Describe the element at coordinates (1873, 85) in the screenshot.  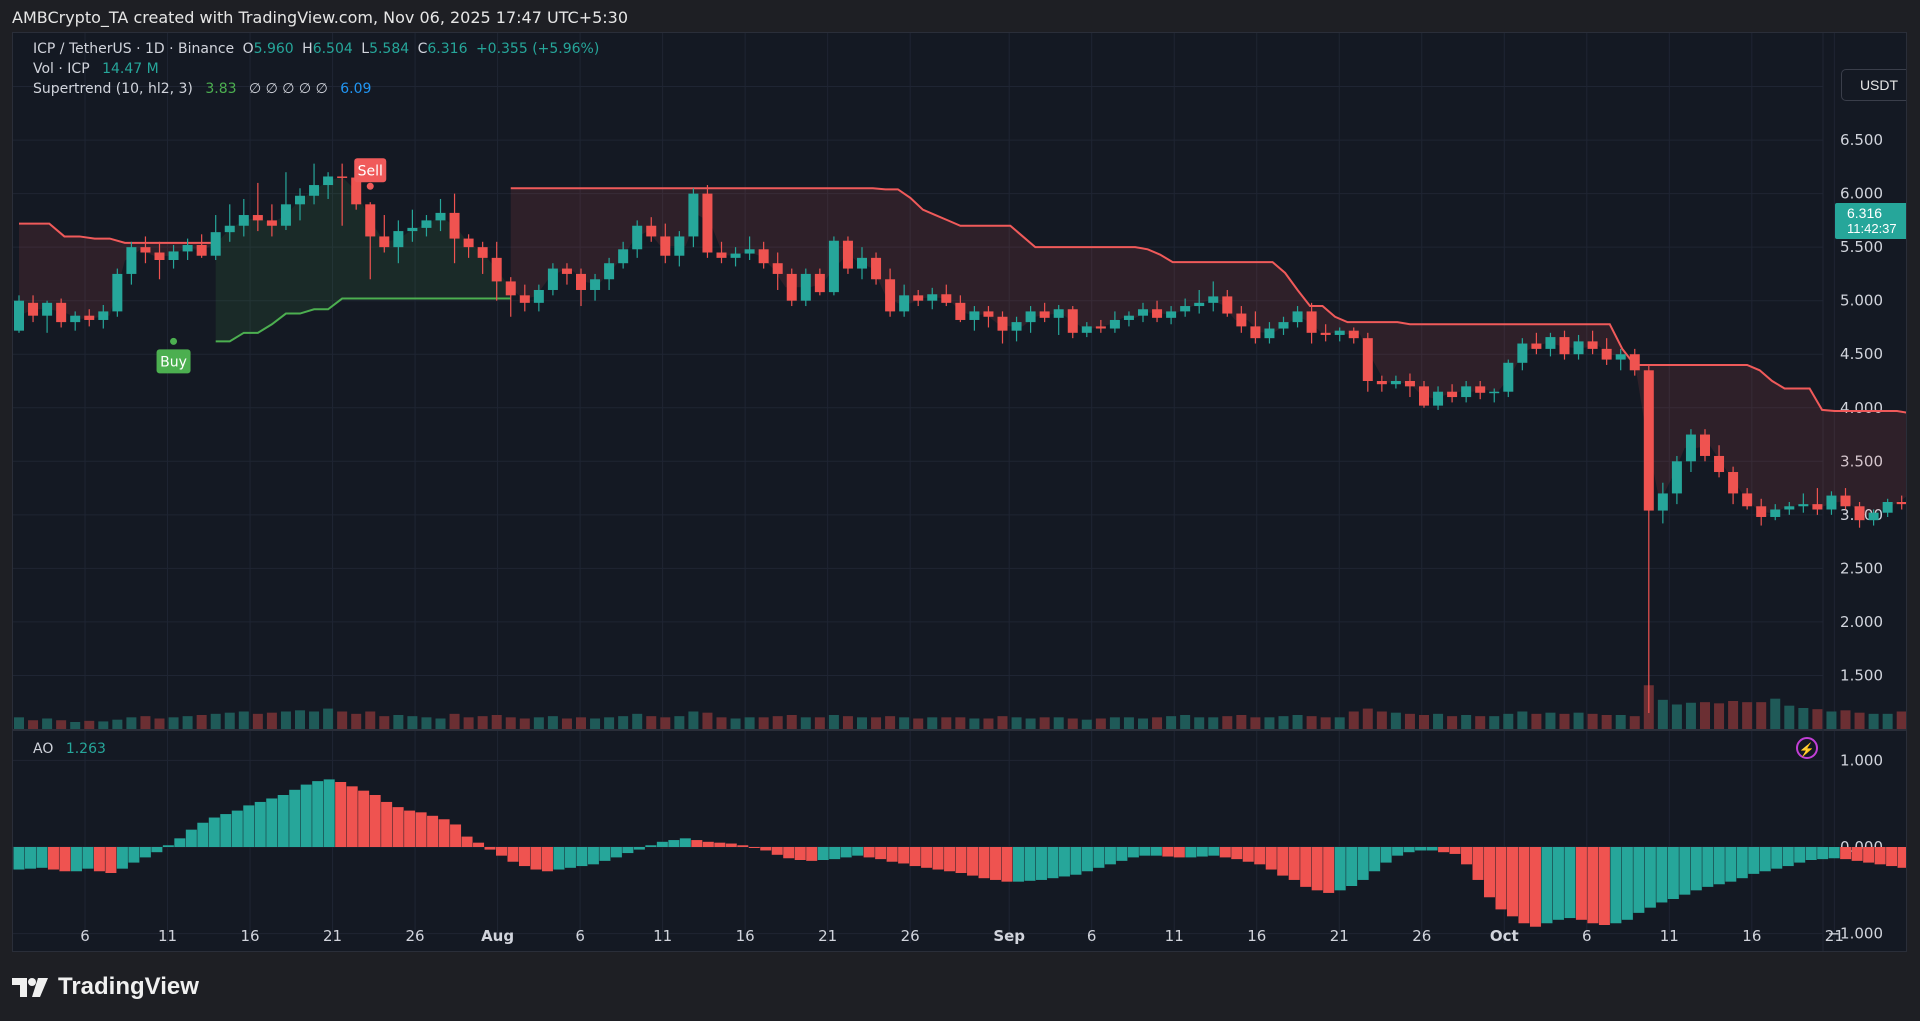
I see `currency-button: USDT` at that location.